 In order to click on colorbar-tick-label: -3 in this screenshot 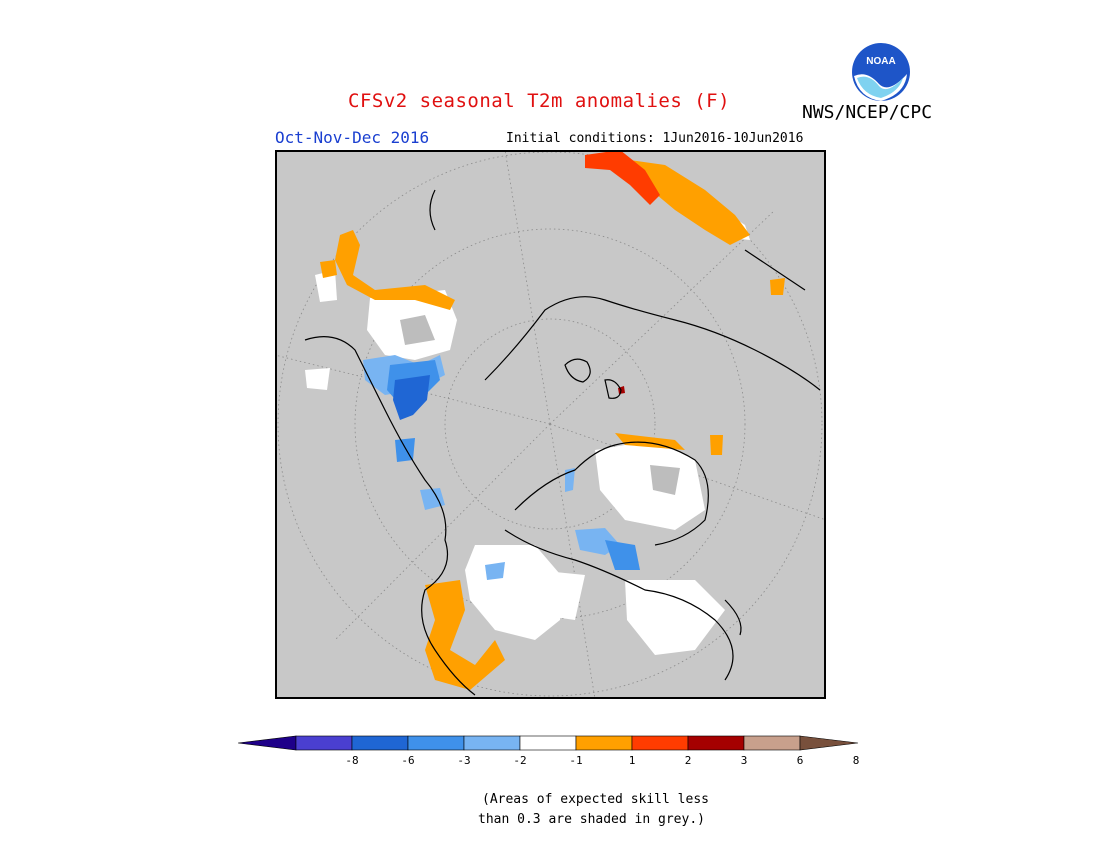, I will do `click(464, 760)`.